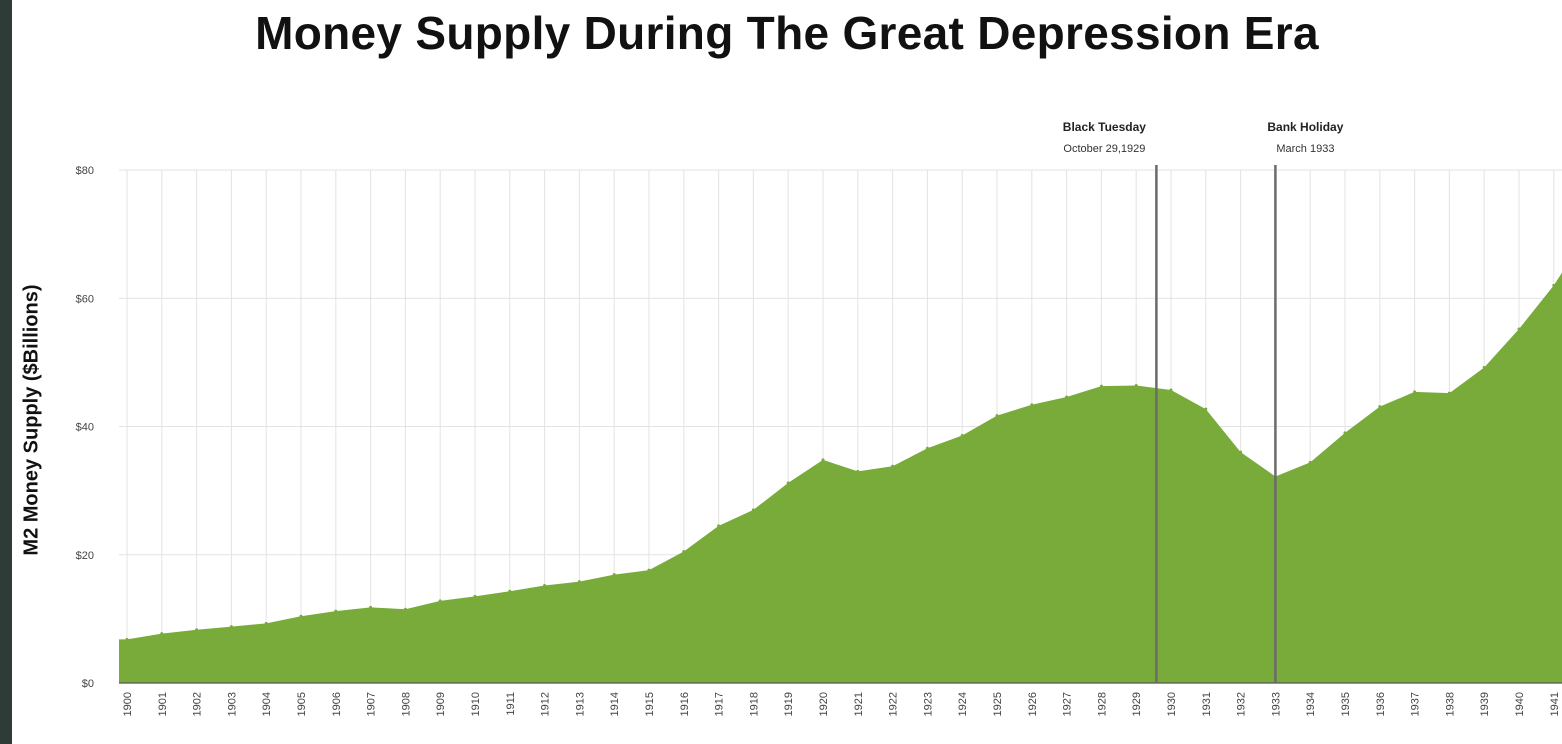 This screenshot has height=744, width=1562. I want to click on annotation-sublabel: March 1933, so click(1305, 149).